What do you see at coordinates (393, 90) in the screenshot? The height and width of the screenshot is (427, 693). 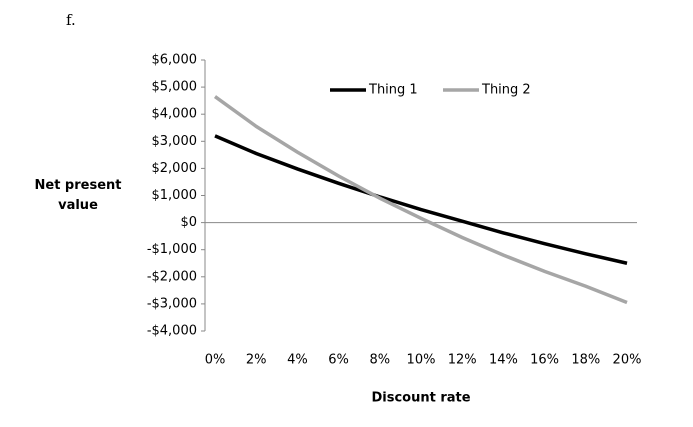 I see `legend-label: Thing 1` at bounding box center [393, 90].